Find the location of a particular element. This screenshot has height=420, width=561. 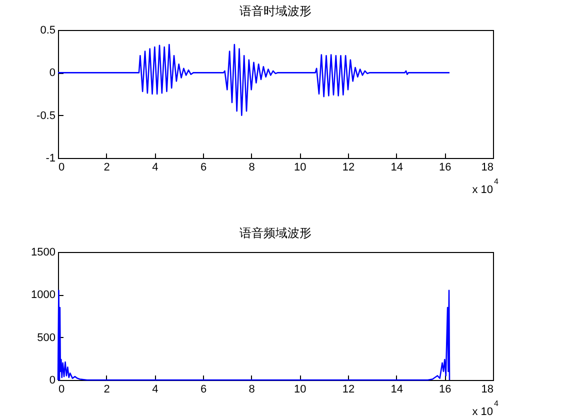

chart-title: 语音时域波形 is located at coordinates (276, 11).